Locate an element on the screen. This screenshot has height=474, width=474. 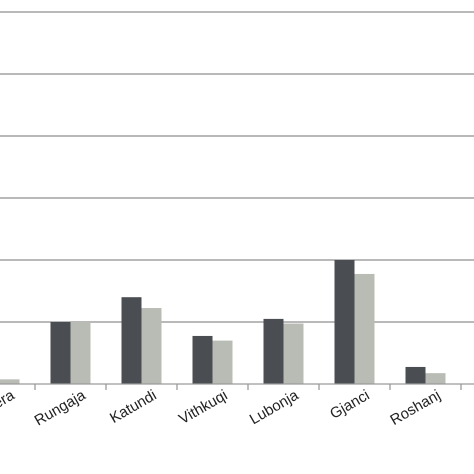
x-tick-label-roshanj: Roshanj is located at coordinates (415, 408).